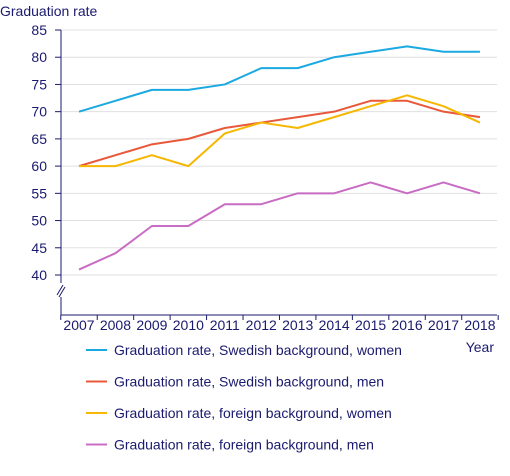  What do you see at coordinates (151, 325) in the screenshot?
I see `x-tick-label: 2009` at bounding box center [151, 325].